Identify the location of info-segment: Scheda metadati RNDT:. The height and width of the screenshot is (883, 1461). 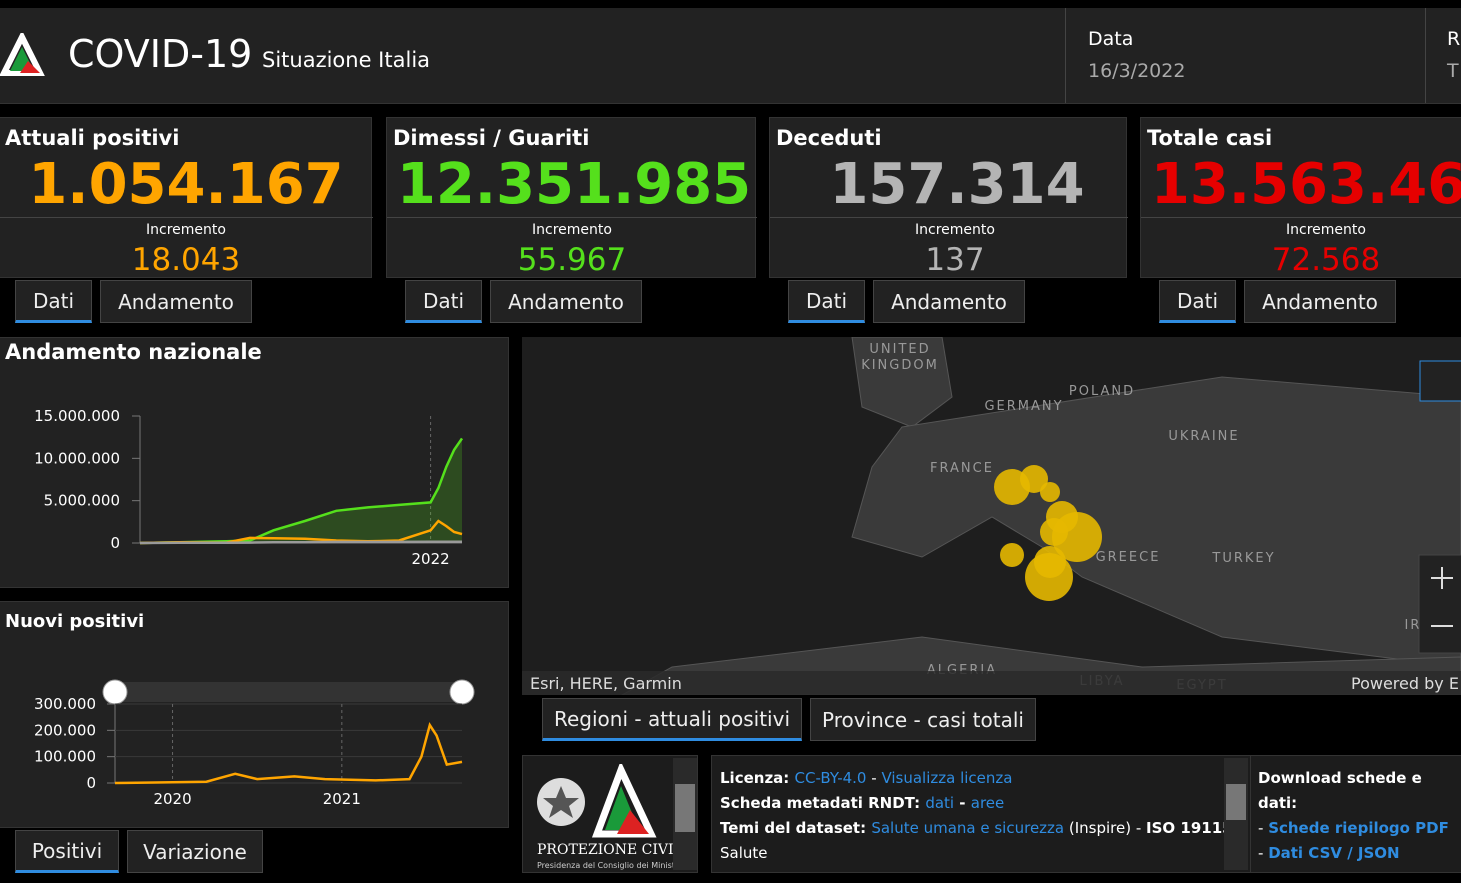
(823, 803).